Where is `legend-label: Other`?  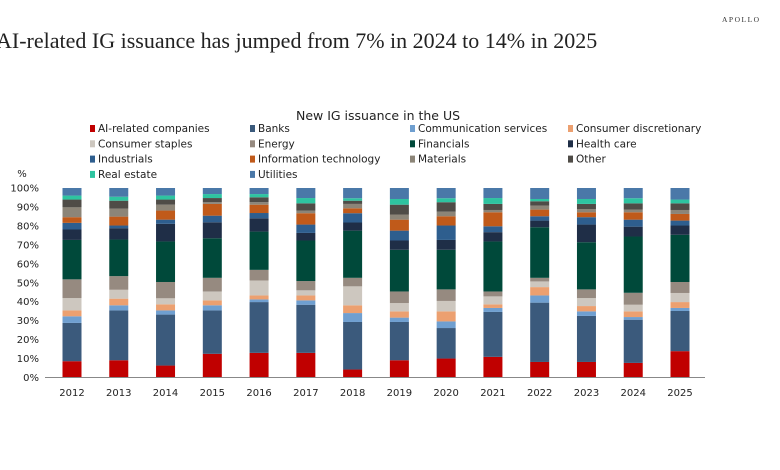 legend-label: Other is located at coordinates (591, 160).